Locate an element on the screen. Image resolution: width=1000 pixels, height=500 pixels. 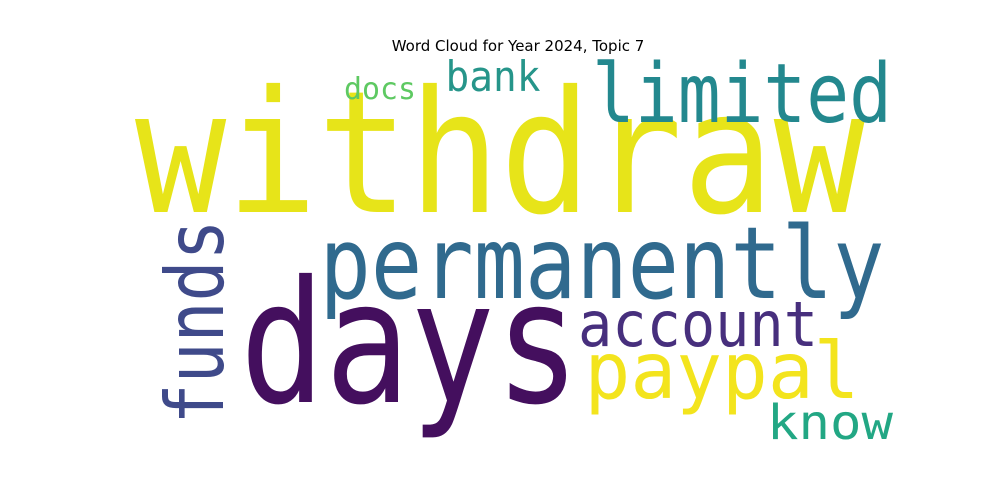
word-paypal: paypal is located at coordinates (722, 372).